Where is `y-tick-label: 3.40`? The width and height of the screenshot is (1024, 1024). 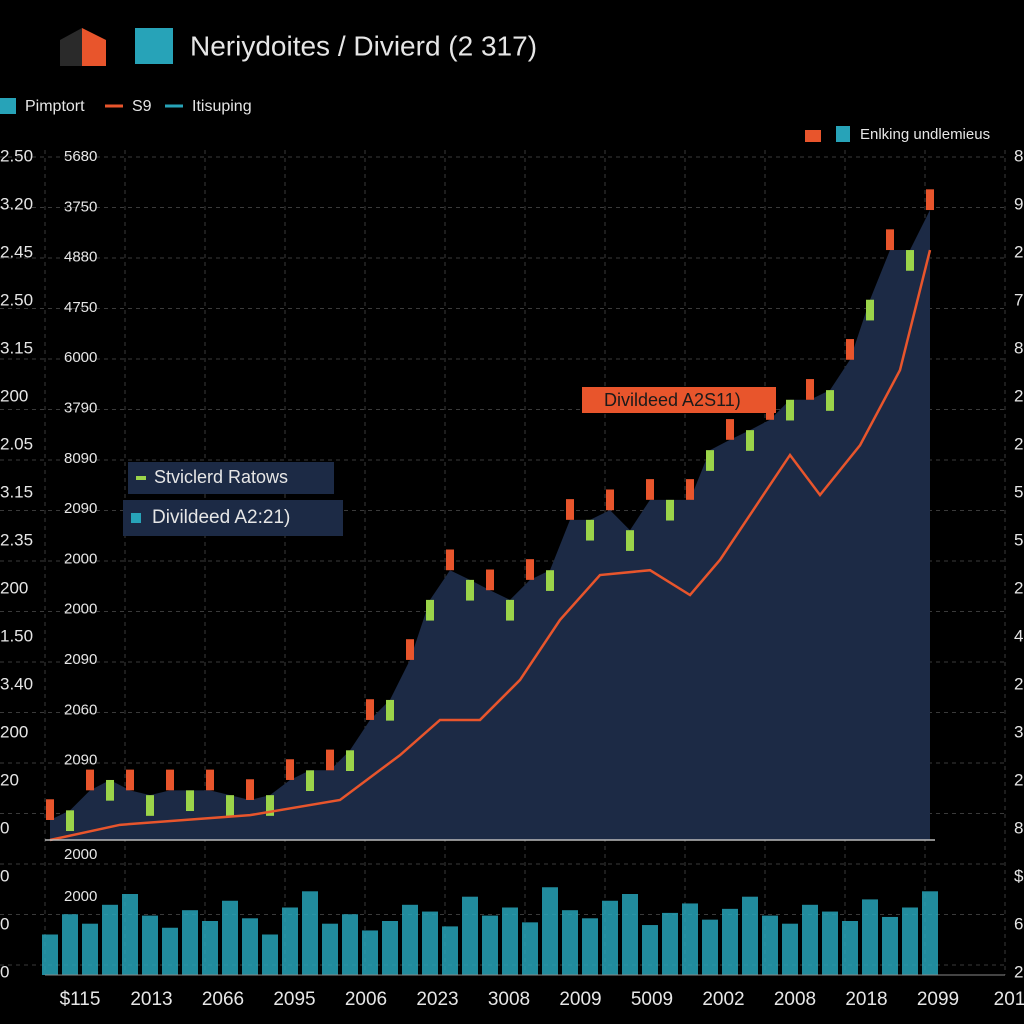 y-tick-label: 3.40 is located at coordinates (16, 683).